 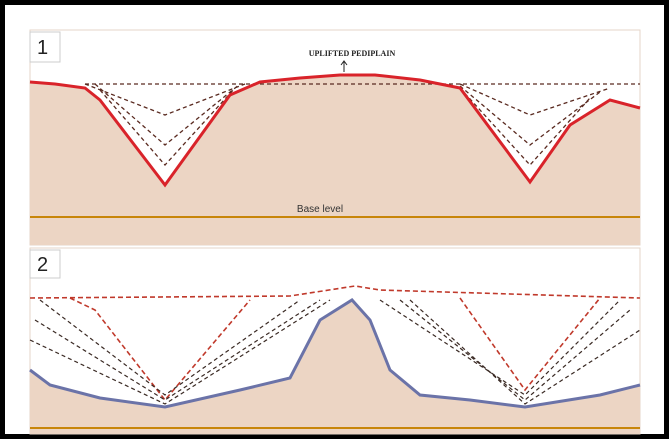 I want to click on panel-label: 2, so click(x=42, y=265).